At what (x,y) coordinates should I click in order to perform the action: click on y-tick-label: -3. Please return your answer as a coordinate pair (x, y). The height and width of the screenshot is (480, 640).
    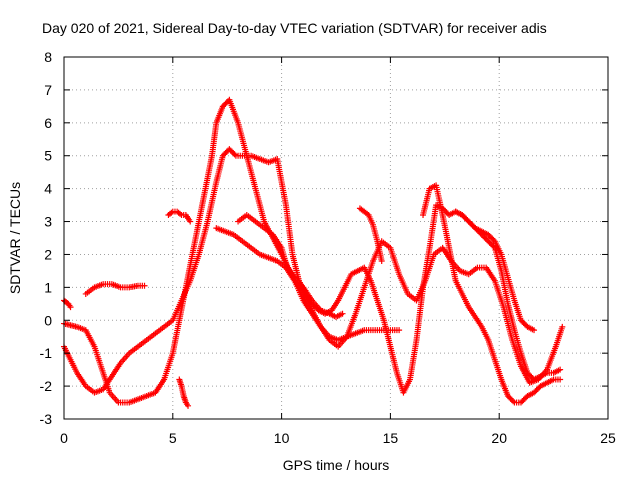
    Looking at the image, I should click on (46, 419).